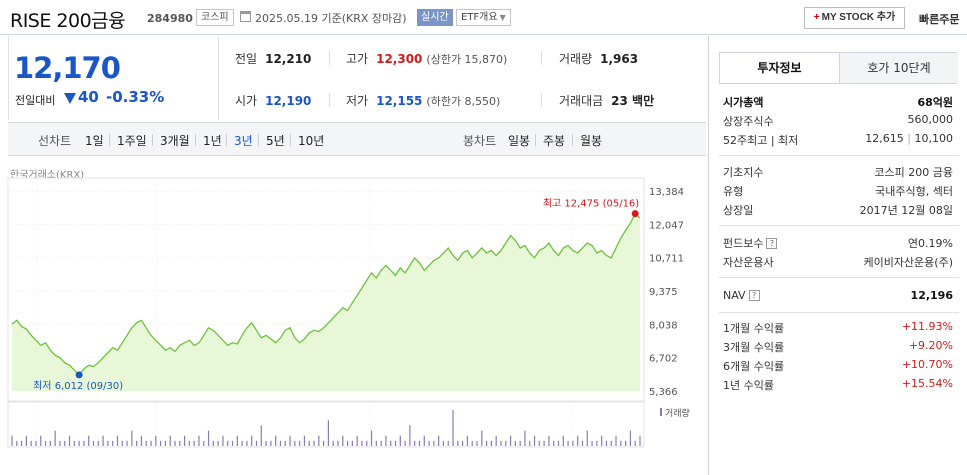  What do you see at coordinates (435, 17) in the screenshot?
I see `realtime-button: 실시간` at bounding box center [435, 17].